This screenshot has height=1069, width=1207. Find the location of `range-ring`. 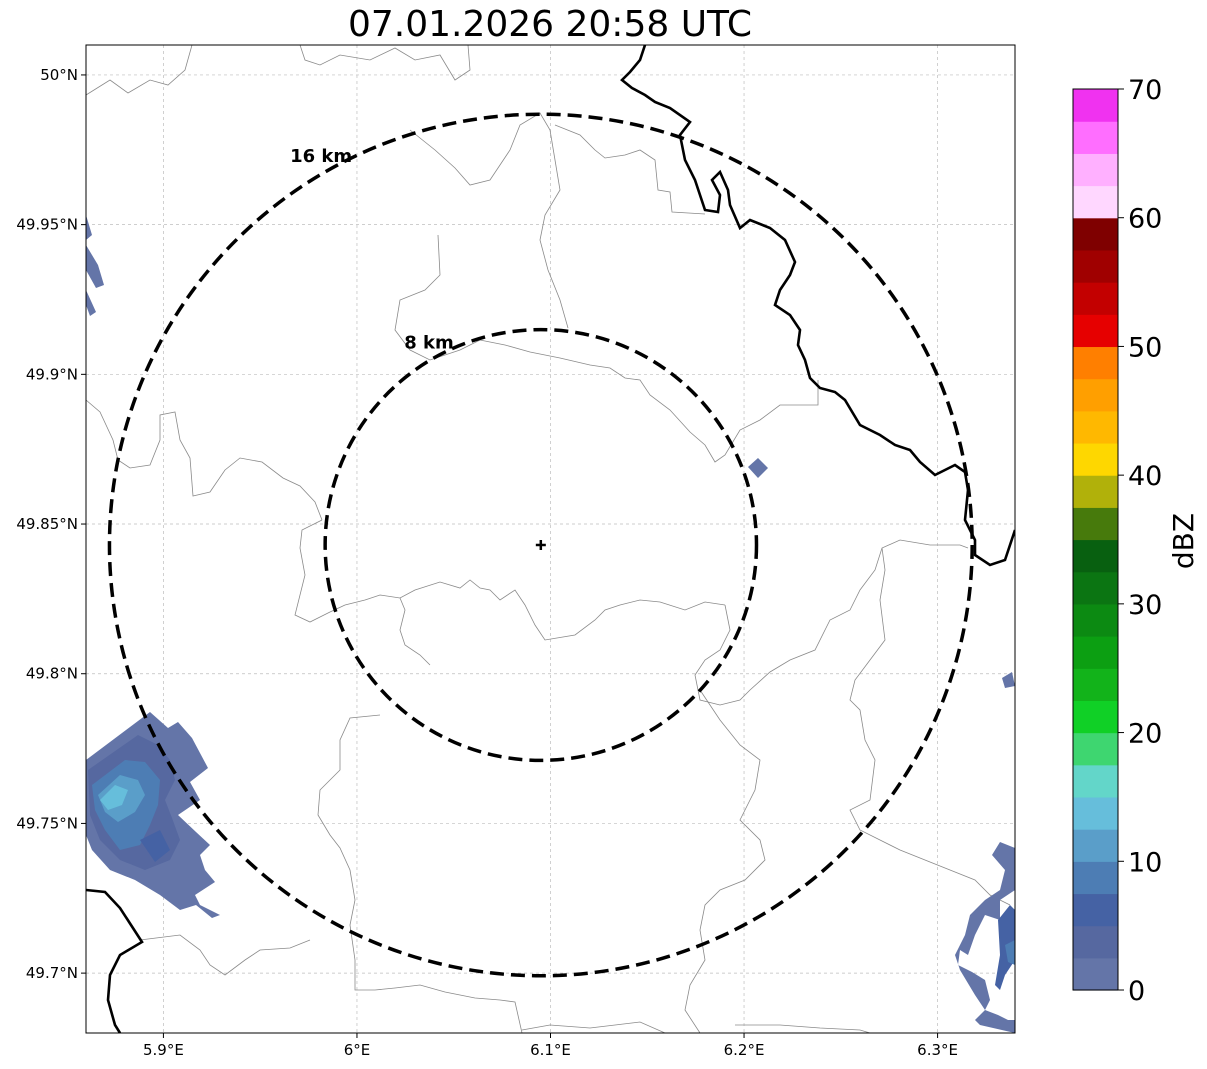

range-ring is located at coordinates (541, 545).